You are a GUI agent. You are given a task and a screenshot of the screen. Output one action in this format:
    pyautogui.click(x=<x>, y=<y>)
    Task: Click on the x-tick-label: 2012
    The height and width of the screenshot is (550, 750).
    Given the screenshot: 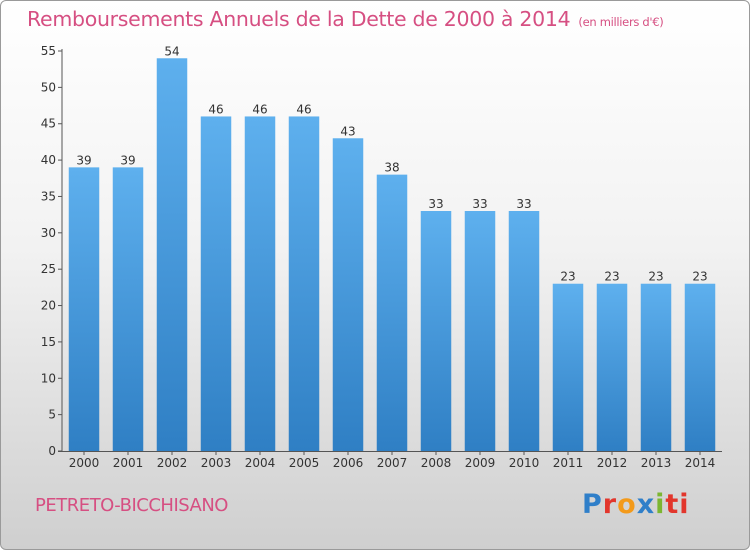 What is the action you would take?
    pyautogui.click(x=612, y=463)
    